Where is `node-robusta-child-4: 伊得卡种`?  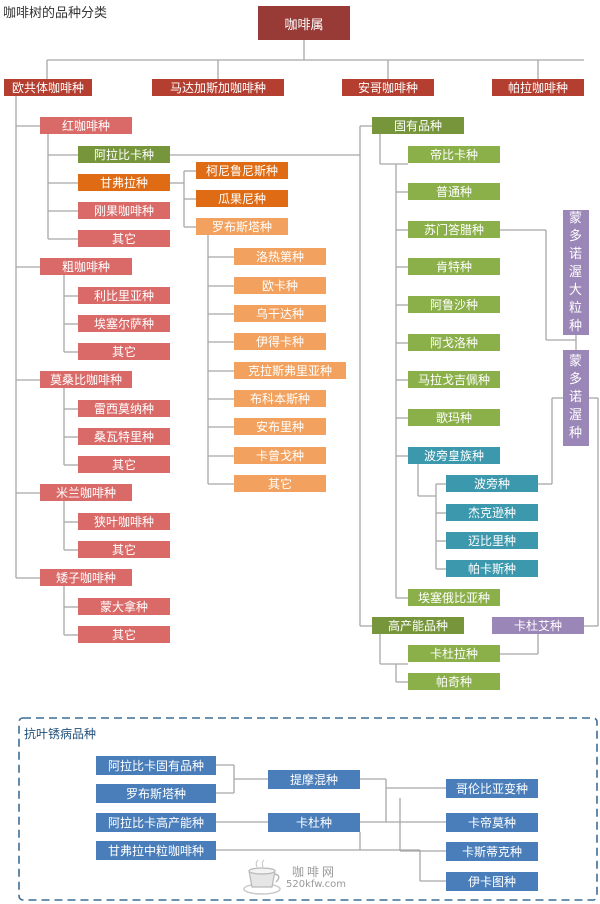 node-robusta-child-4: 伊得卡种 is located at coordinates (280, 341).